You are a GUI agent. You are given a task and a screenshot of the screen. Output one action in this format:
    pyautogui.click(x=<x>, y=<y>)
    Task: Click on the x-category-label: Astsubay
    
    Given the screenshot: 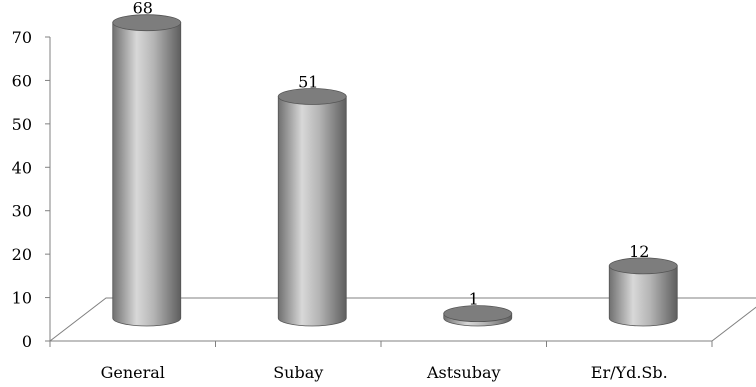 What is the action you would take?
    pyautogui.click(x=463, y=372)
    